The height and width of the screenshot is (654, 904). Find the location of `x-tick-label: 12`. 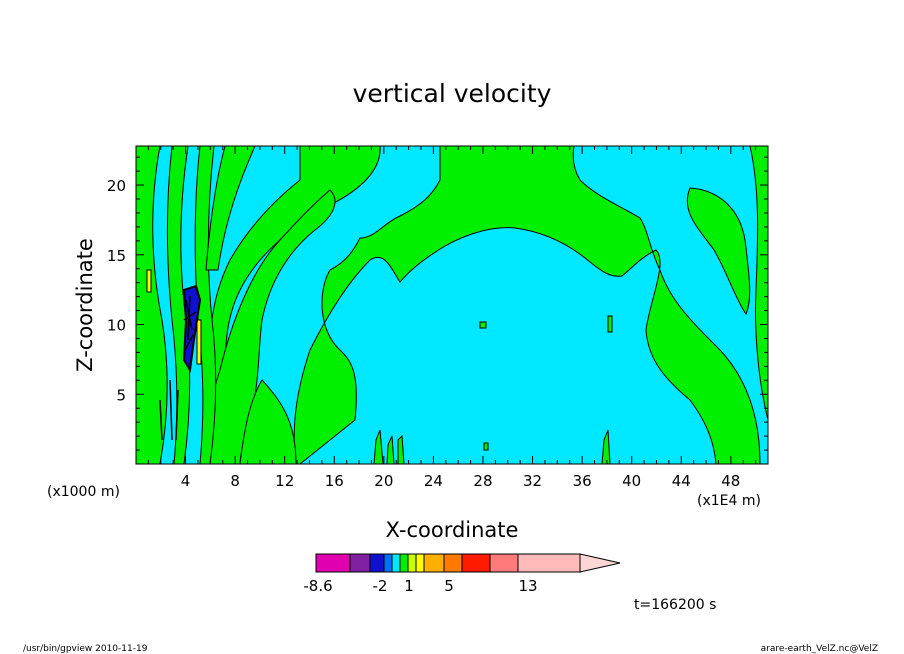

x-tick-label: 12 is located at coordinates (284, 481).